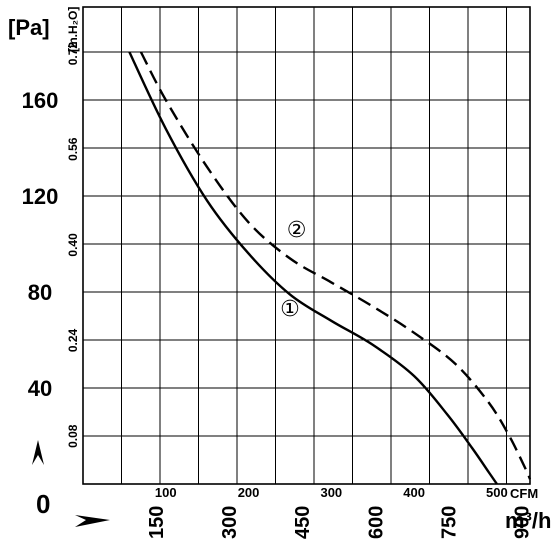 The image size is (560, 545). What do you see at coordinates (303, 522) in the screenshot?
I see `x-tick-label-m3h: 450` at bounding box center [303, 522].